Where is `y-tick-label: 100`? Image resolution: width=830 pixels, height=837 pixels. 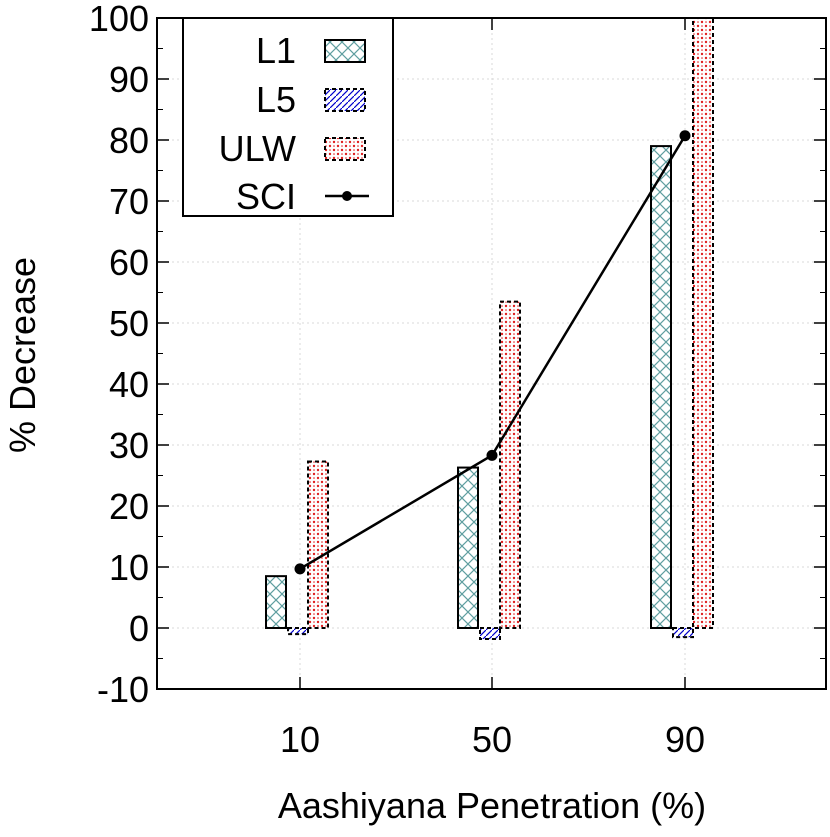 y-tick-label: 100 is located at coordinates (119, 19).